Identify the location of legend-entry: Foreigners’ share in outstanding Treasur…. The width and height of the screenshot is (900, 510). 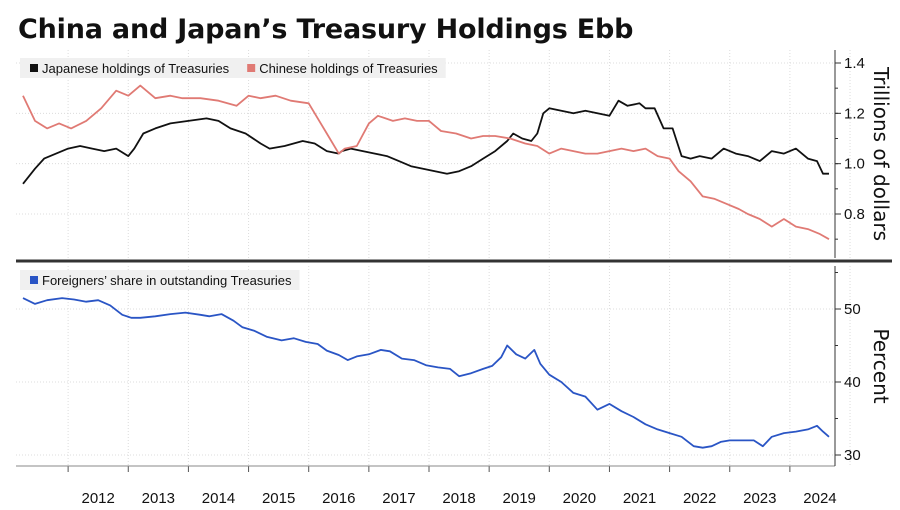
(167, 280).